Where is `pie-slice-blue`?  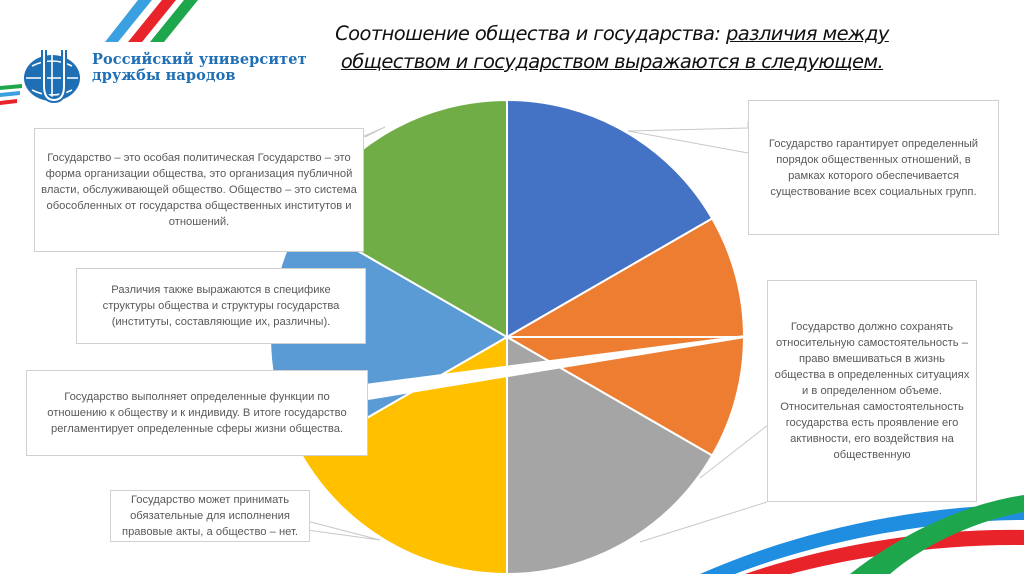 pie-slice-blue is located at coordinates (610, 218).